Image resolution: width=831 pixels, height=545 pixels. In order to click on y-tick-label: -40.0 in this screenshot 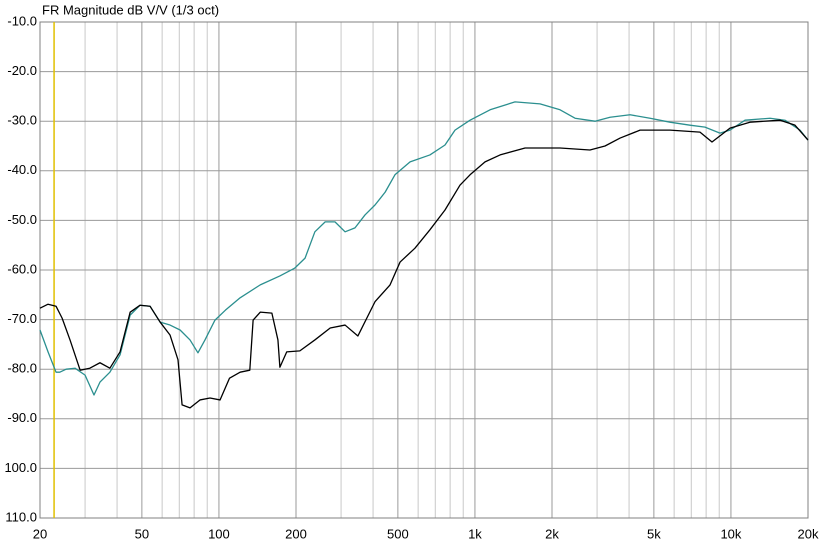, I will do `click(22, 169)`.